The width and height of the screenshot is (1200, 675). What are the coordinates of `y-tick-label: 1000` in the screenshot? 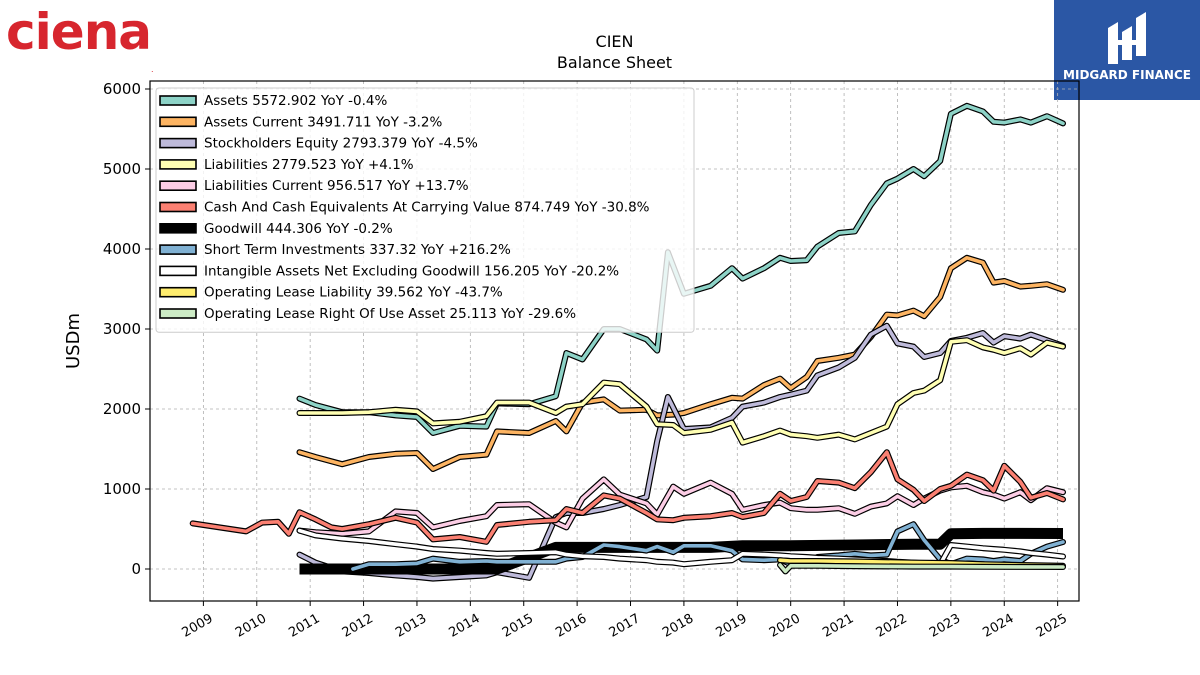 It's located at (122, 489).